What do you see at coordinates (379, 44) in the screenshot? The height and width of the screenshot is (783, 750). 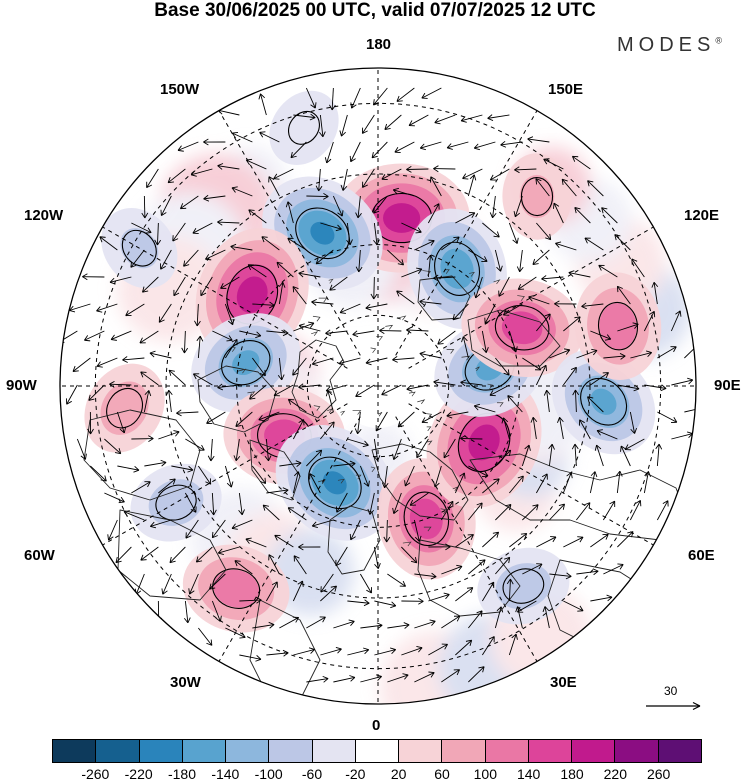 I see `lon-label-180: 180` at bounding box center [379, 44].